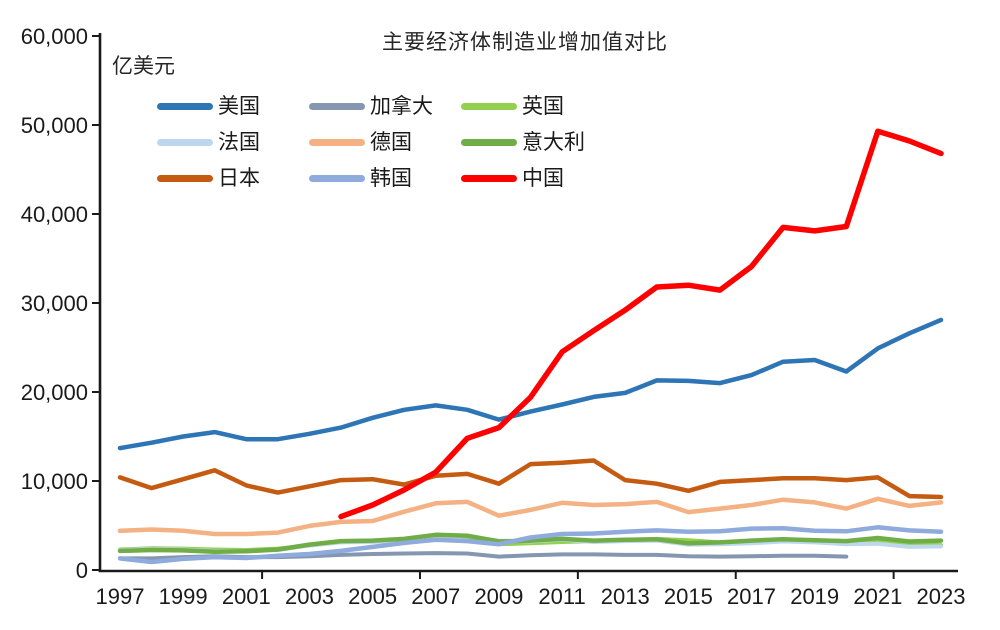  Describe the element at coordinates (751, 596) in the screenshot. I see `x-axis-tick-label: 2017` at that location.